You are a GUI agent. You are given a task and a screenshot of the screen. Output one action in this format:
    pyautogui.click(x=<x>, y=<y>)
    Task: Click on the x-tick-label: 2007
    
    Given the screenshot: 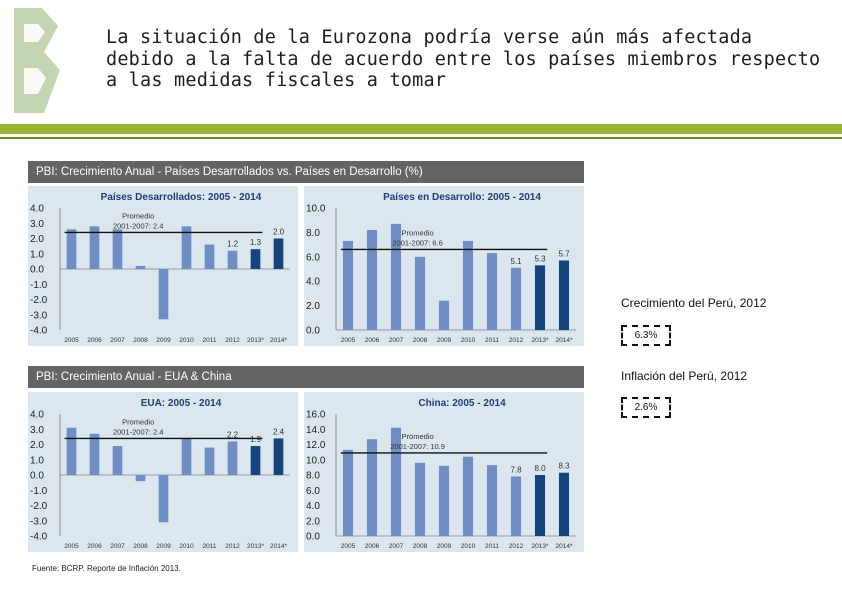 What is the action you would take?
    pyautogui.click(x=396, y=546)
    